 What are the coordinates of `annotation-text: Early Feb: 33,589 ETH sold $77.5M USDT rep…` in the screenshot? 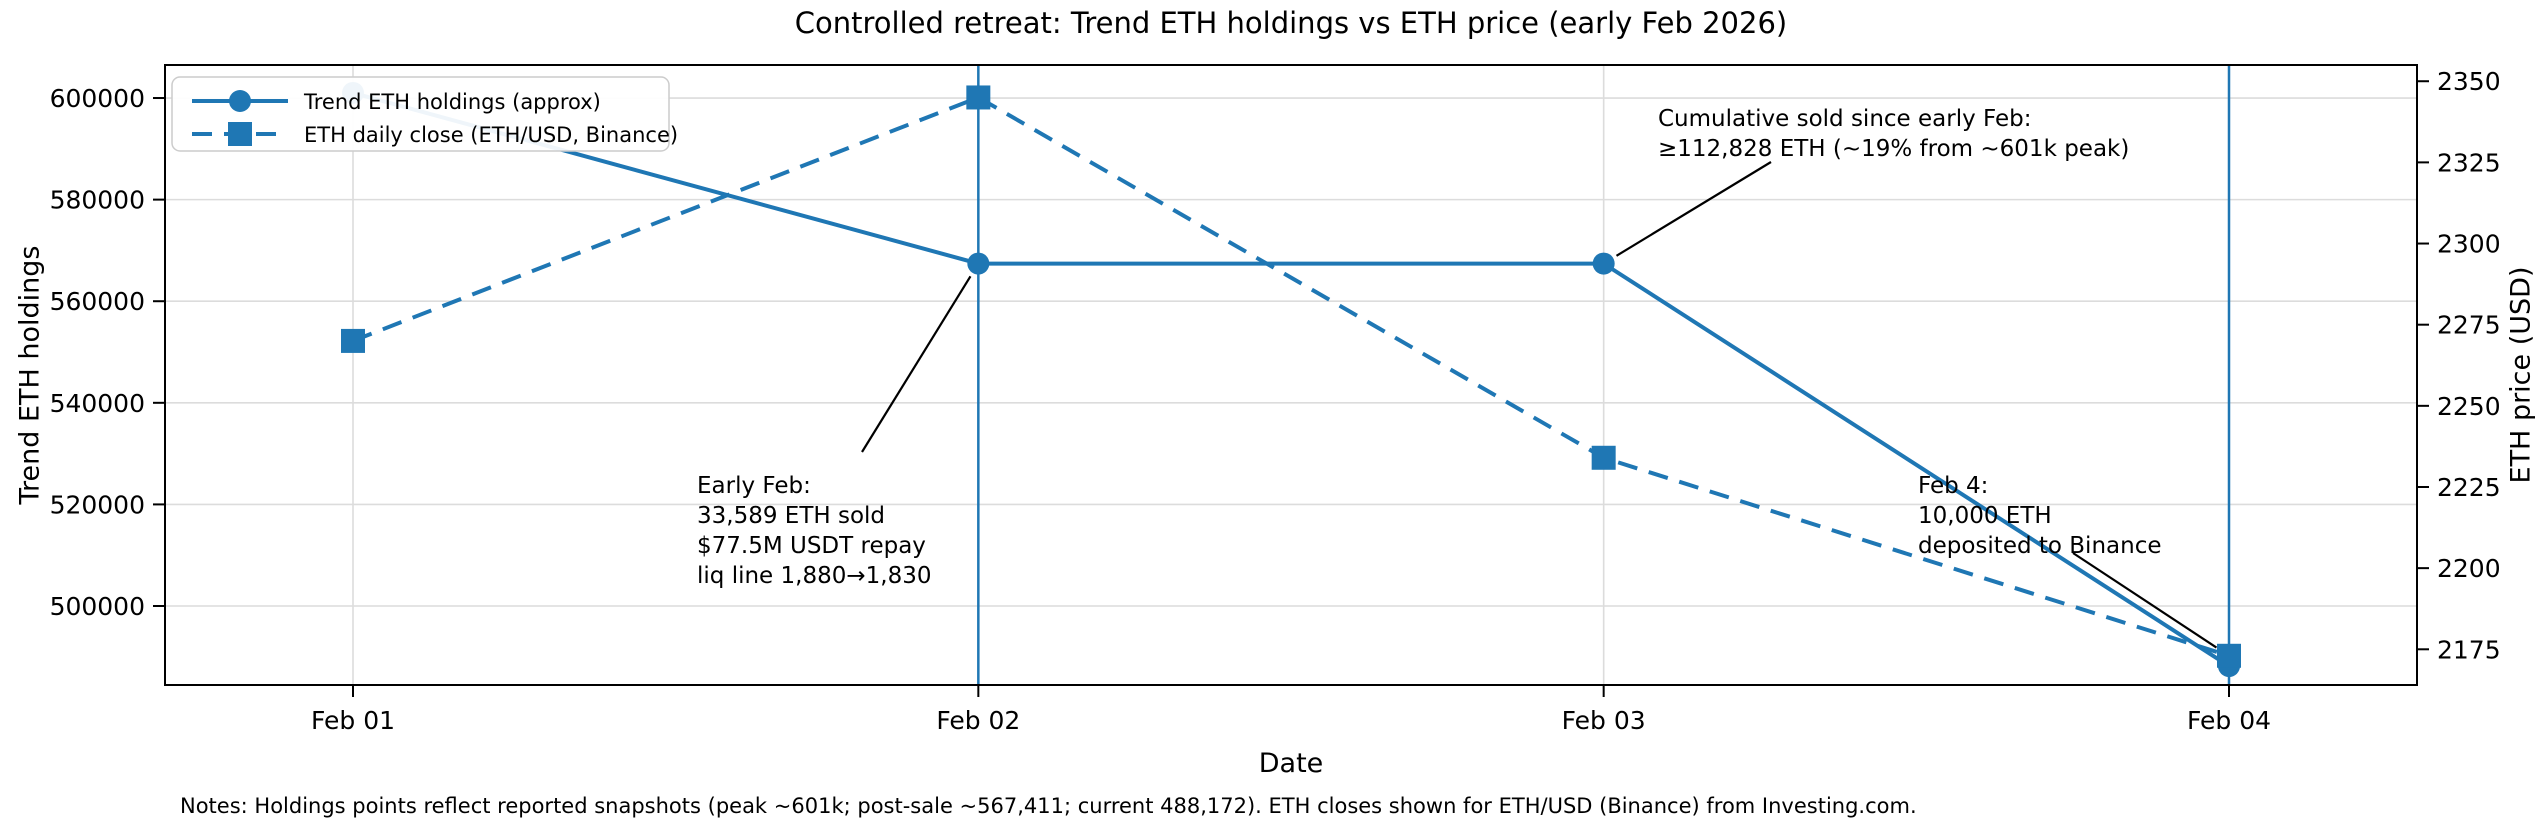 It's located at (814, 531).